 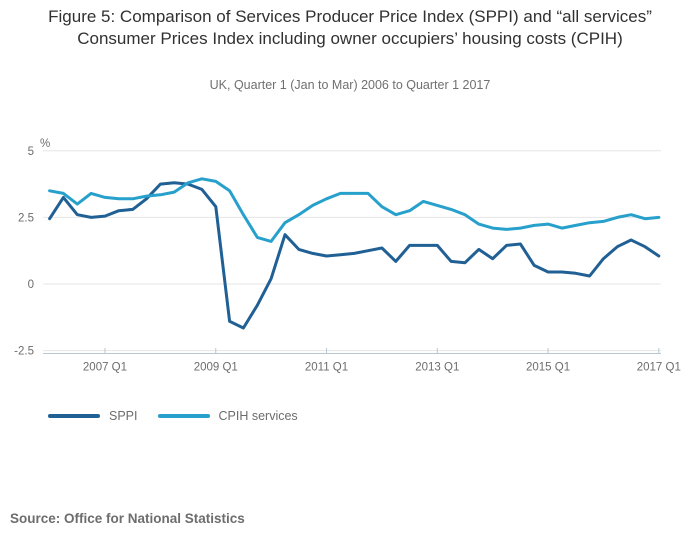 I want to click on x-tick-label: 2013 Q1, so click(x=437, y=368).